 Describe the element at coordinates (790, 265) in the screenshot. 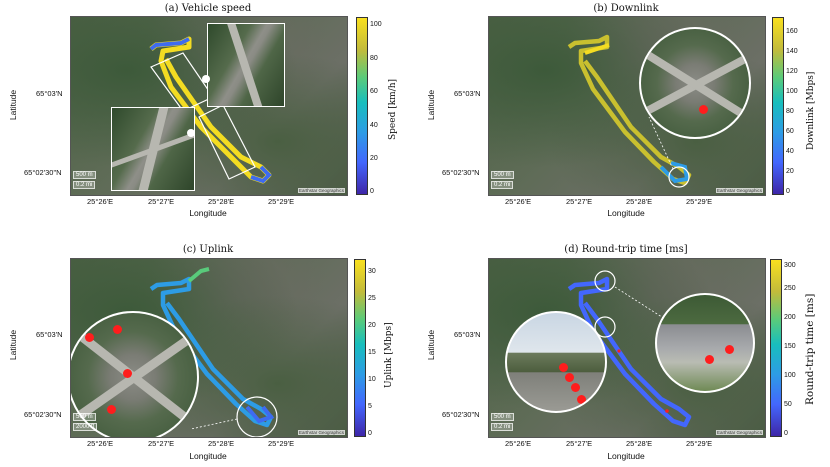

I see `colorbar-tick: 300` at that location.